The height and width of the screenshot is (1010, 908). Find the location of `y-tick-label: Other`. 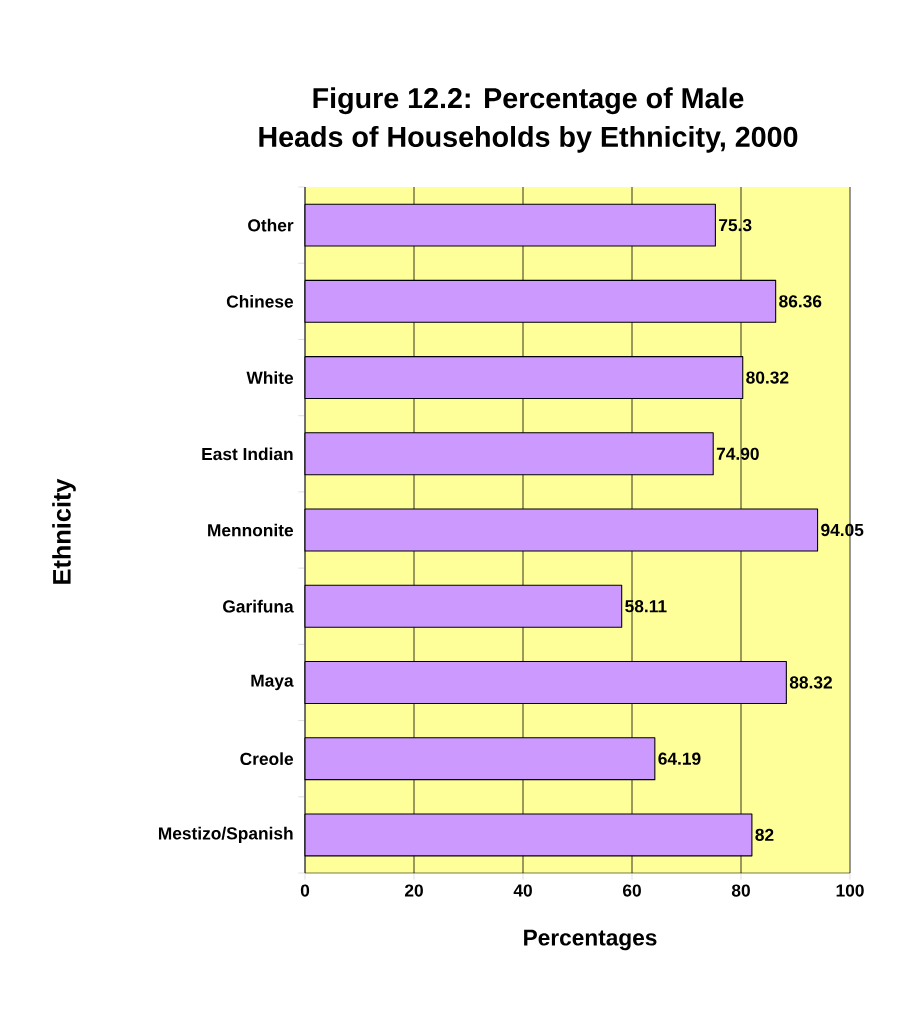

y-tick-label: Other is located at coordinates (271, 225).